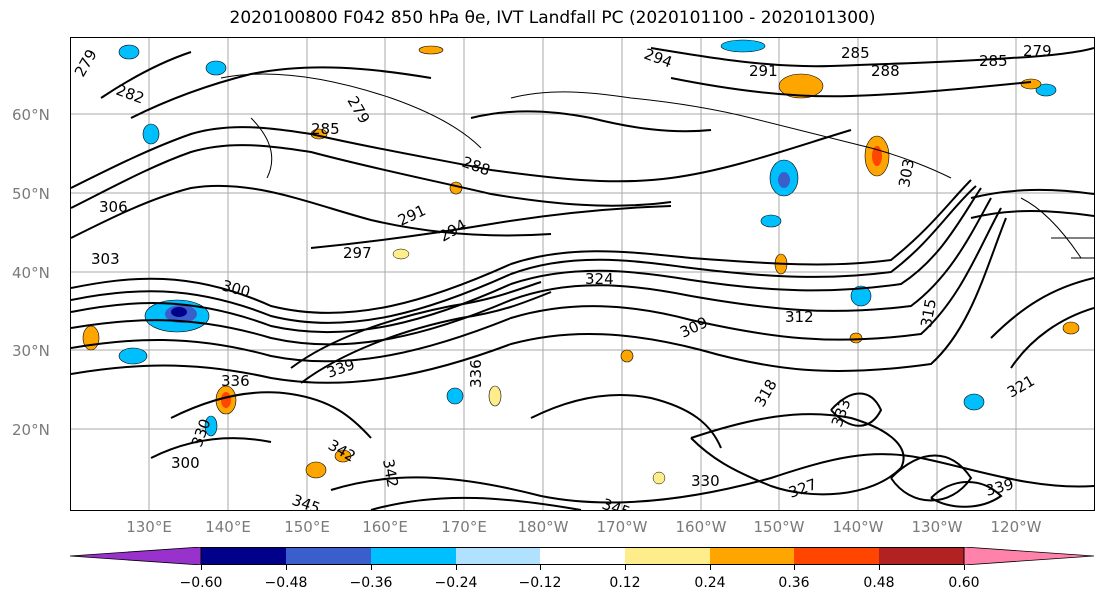 The height and width of the screenshot is (603, 1105). I want to click on contour-label: 315, so click(928, 312).